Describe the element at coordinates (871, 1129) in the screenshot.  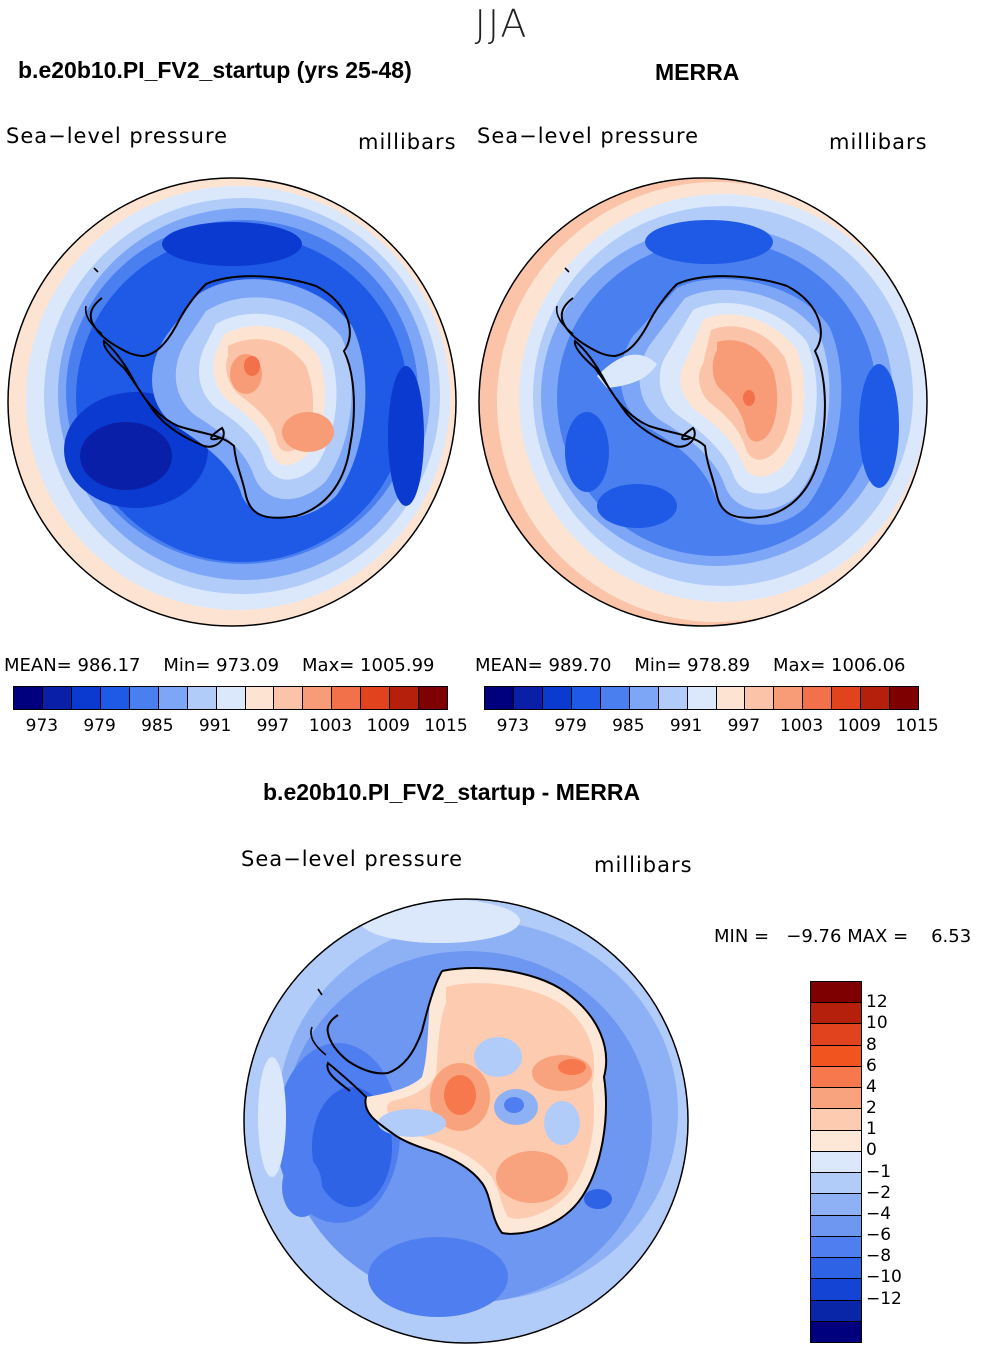
I see `diff-colorbar-tick-label: 1` at that location.